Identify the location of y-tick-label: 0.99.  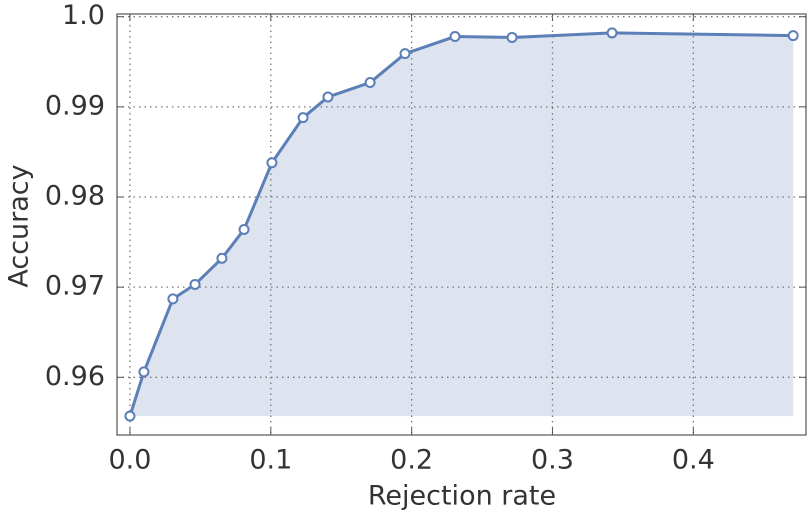
(75, 105).